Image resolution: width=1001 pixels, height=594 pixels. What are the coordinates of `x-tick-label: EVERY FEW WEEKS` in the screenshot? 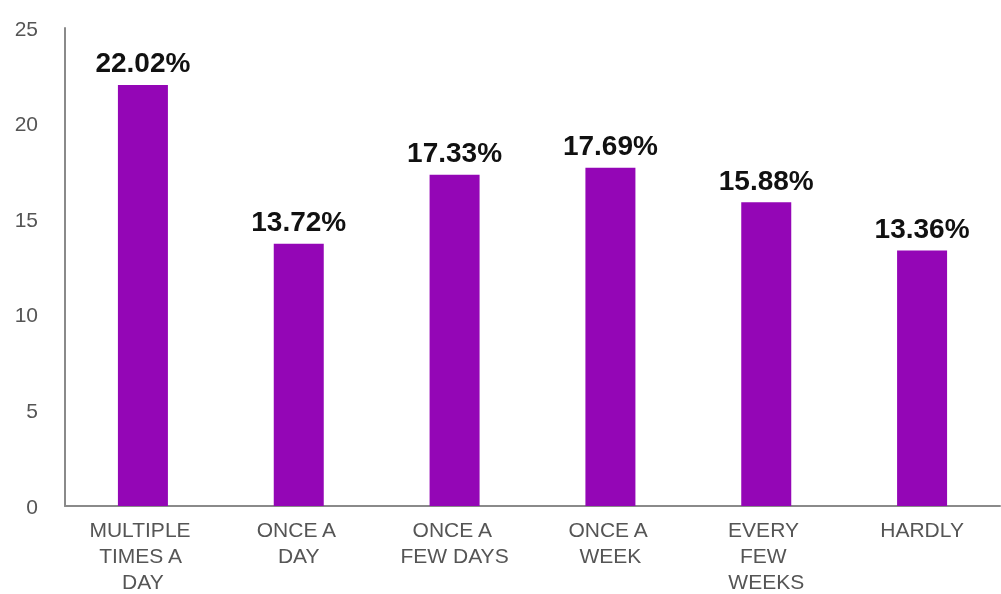 It's located at (766, 555).